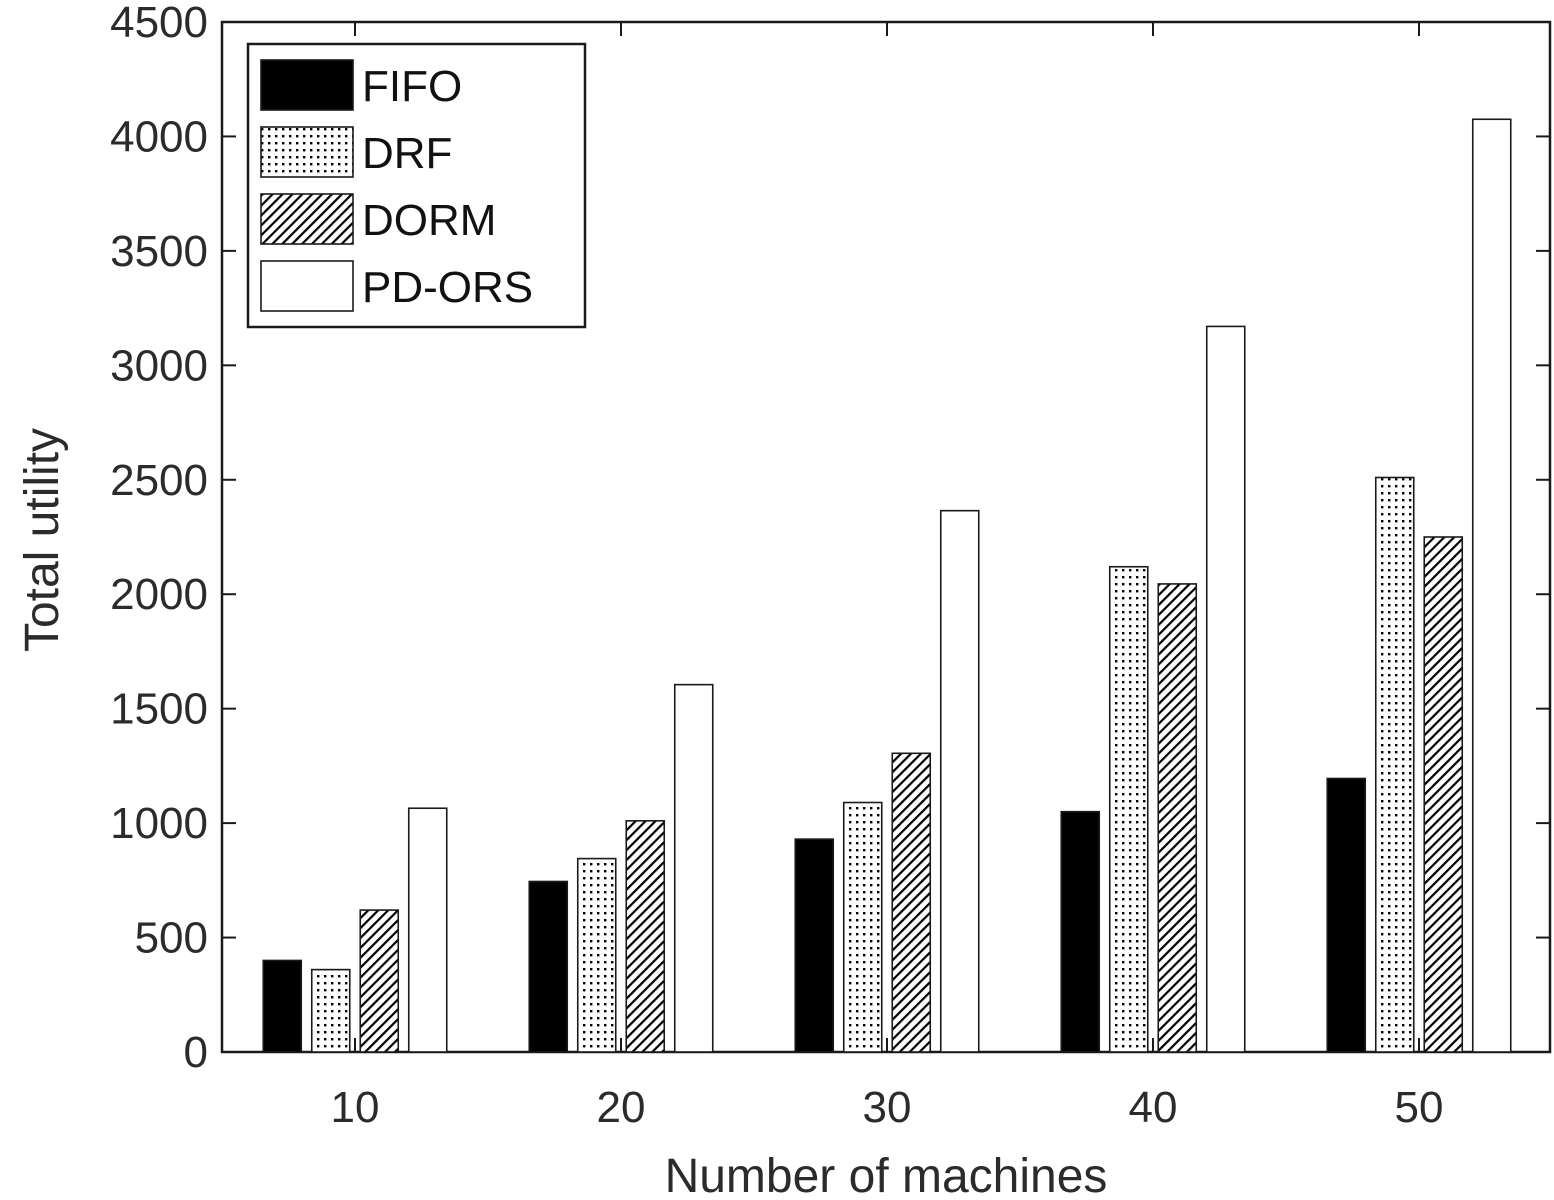 The height and width of the screenshot is (1200, 1554). What do you see at coordinates (412, 86) in the screenshot?
I see `legend-label-fifo: FIFO` at bounding box center [412, 86].